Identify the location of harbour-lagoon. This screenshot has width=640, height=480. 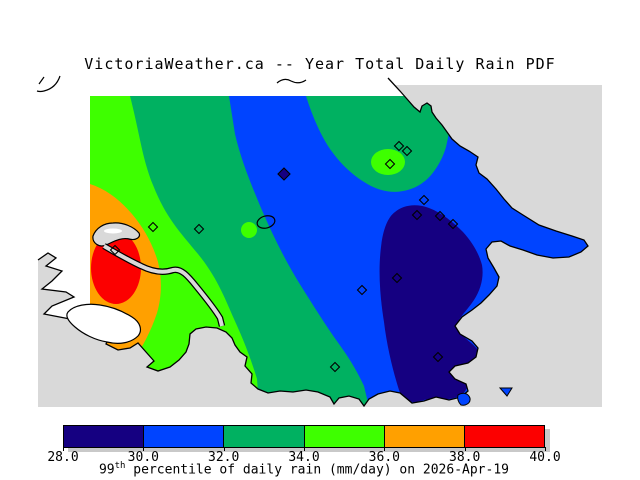
(113, 231).